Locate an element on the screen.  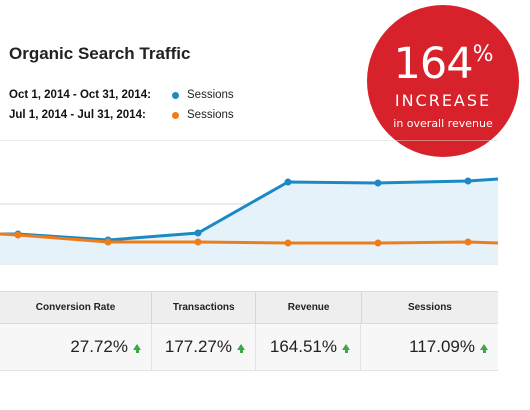
legend-row-current: Oct 1, 2014 - Oct 31, 2014: Sessions is located at coordinates (121, 95).